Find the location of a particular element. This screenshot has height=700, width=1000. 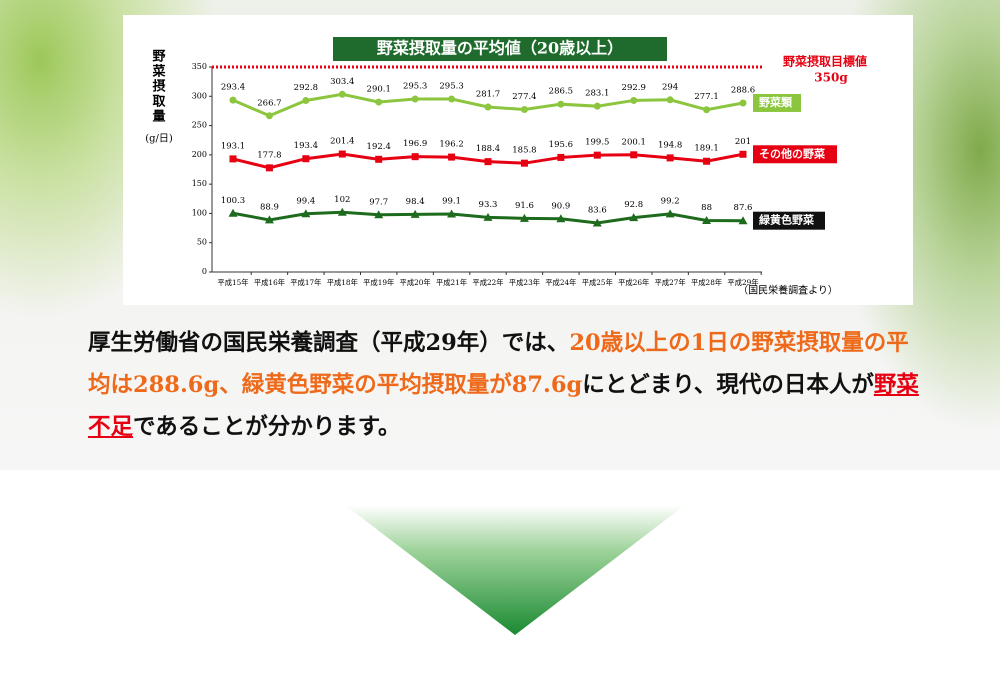

value-label: 192.4 is located at coordinates (379, 147).